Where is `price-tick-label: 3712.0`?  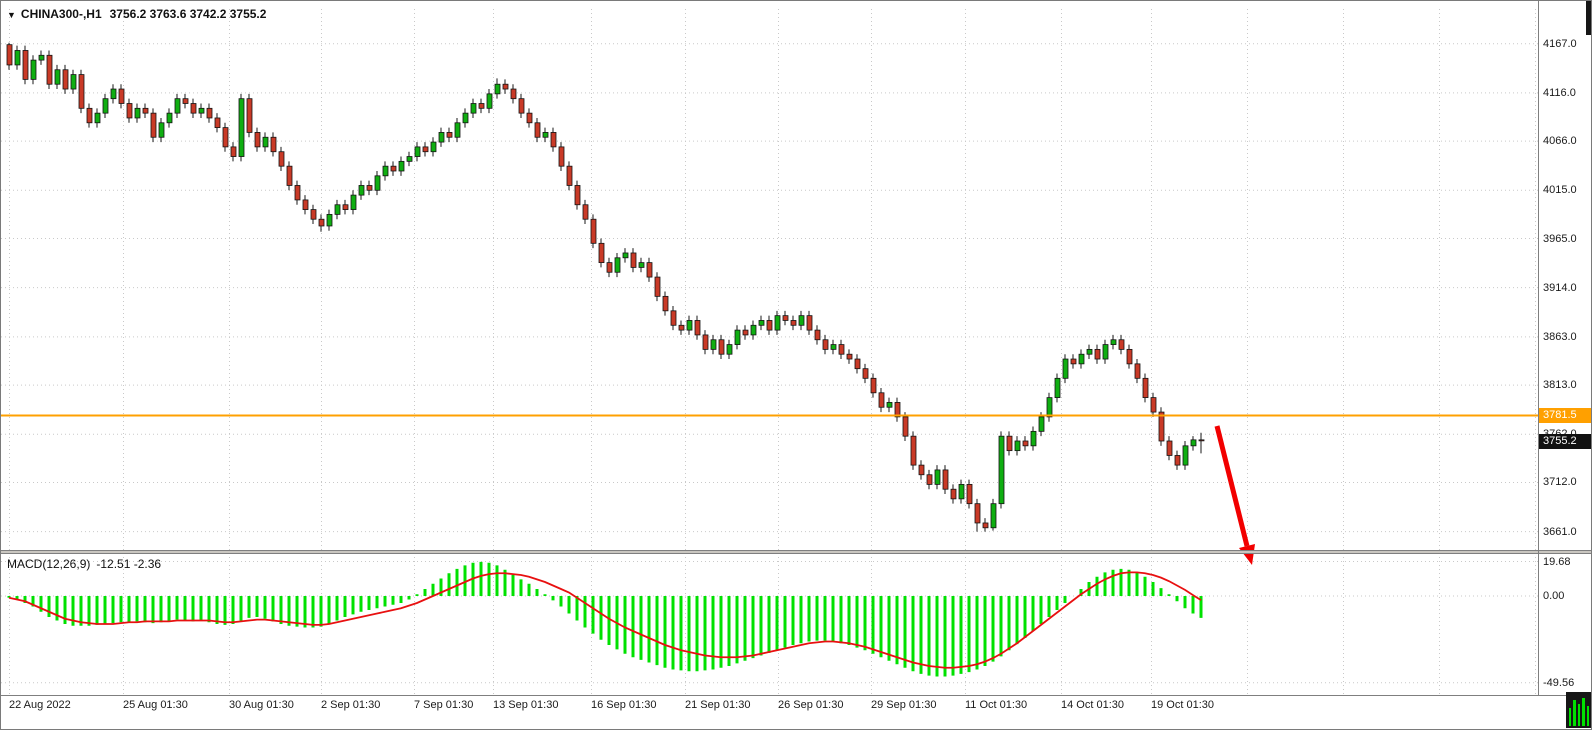 price-tick-label: 3712.0 is located at coordinates (1560, 482).